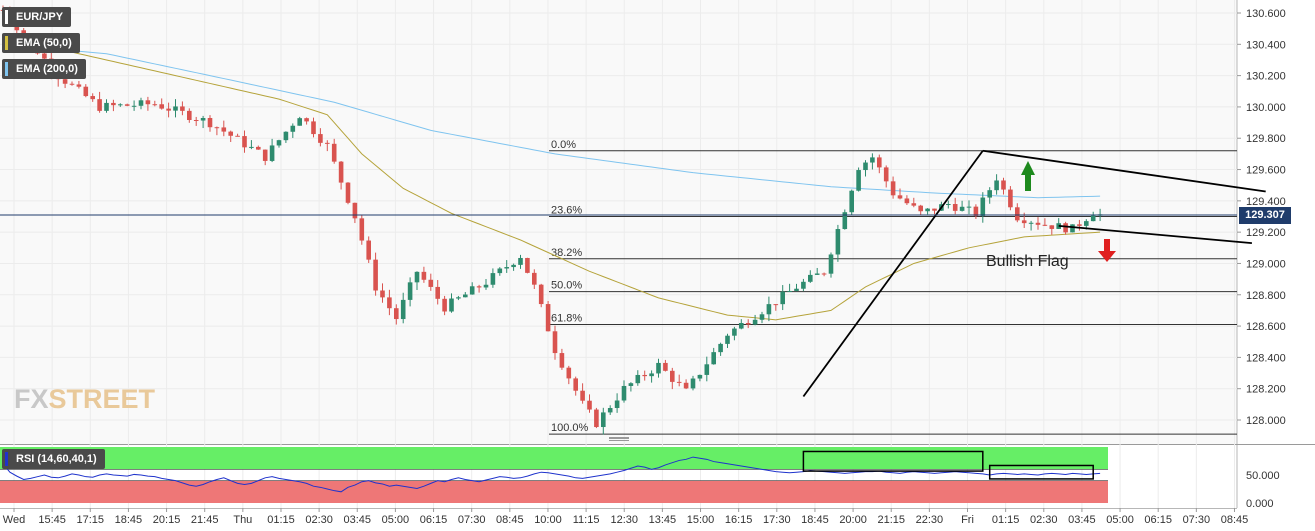 This screenshot has height=531, width=1315. Describe the element at coordinates (739, 520) in the screenshot. I see `x-tick-label: 16:15` at that location.